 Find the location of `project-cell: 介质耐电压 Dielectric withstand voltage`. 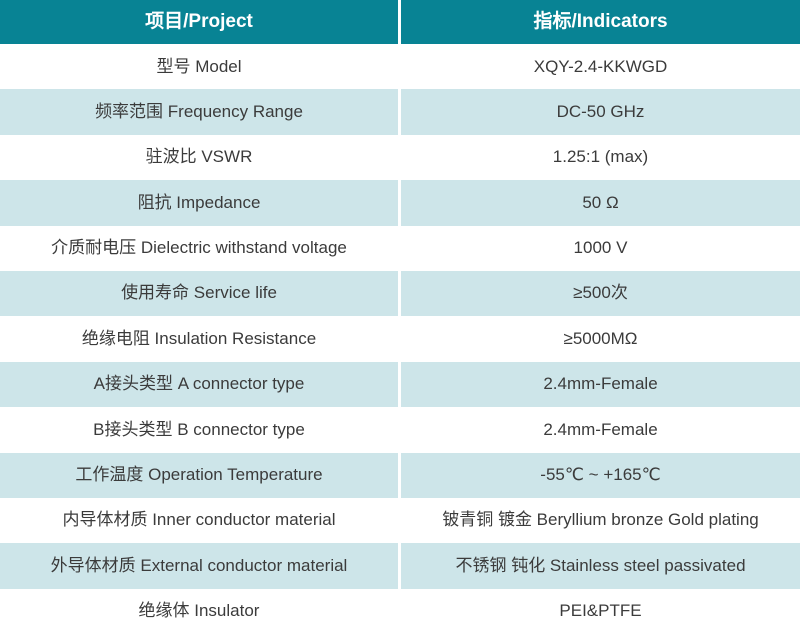

project-cell: 介质耐电压 Dielectric withstand voltage is located at coordinates (199, 248).